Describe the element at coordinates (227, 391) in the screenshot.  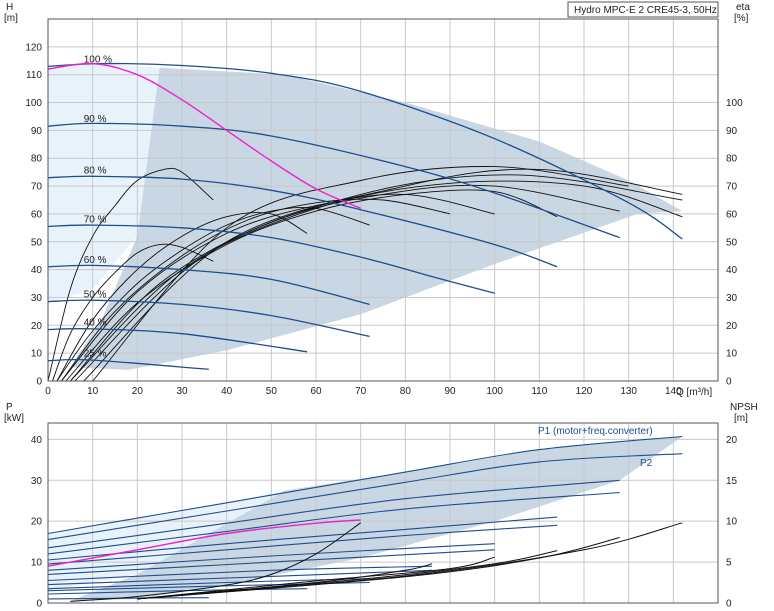
I see `q-tick-label: 40` at that location.